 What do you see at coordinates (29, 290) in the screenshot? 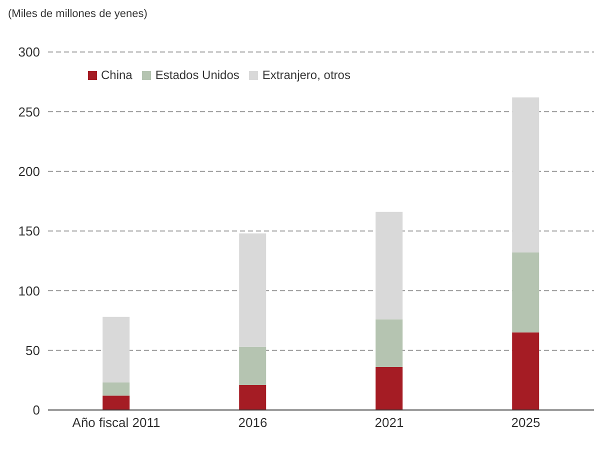
I see `y-tick-label: 100` at bounding box center [29, 290].